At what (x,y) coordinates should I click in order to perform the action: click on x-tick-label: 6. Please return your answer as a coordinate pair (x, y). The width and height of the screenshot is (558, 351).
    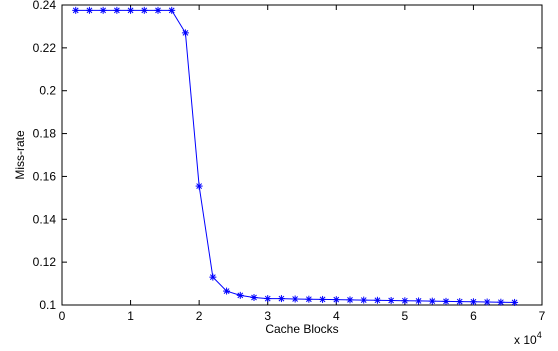
    Looking at the image, I should click on (473, 316).